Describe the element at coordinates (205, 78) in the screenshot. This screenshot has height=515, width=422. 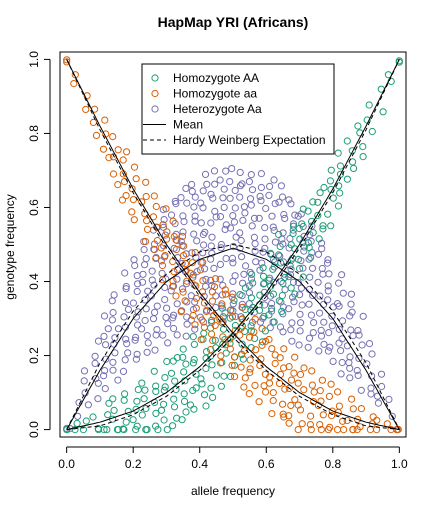
I see `legend-entry: Homozygote AA` at that location.